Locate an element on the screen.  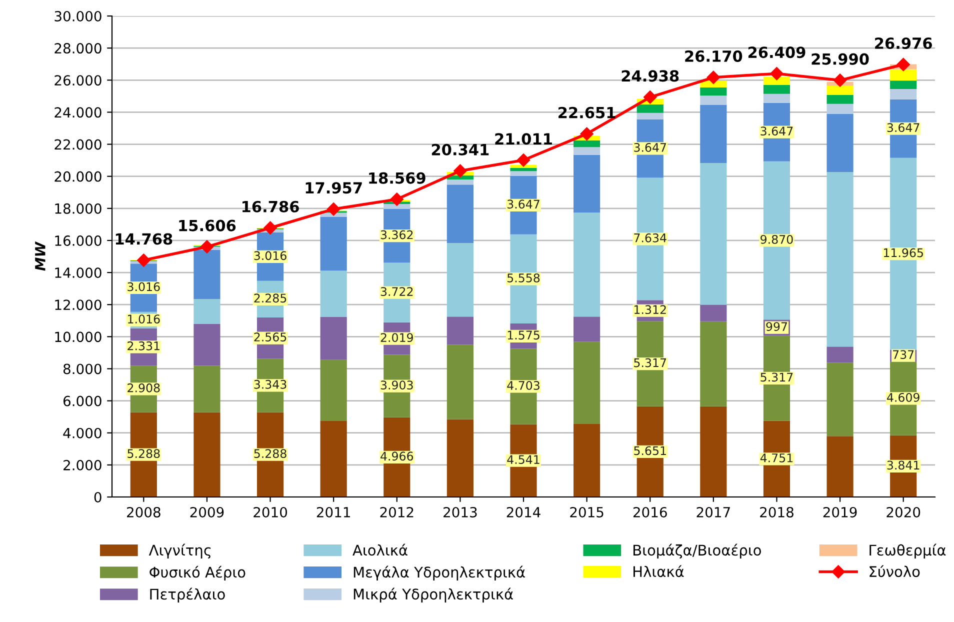
y-tick-label: 4.000 is located at coordinates (82, 433).